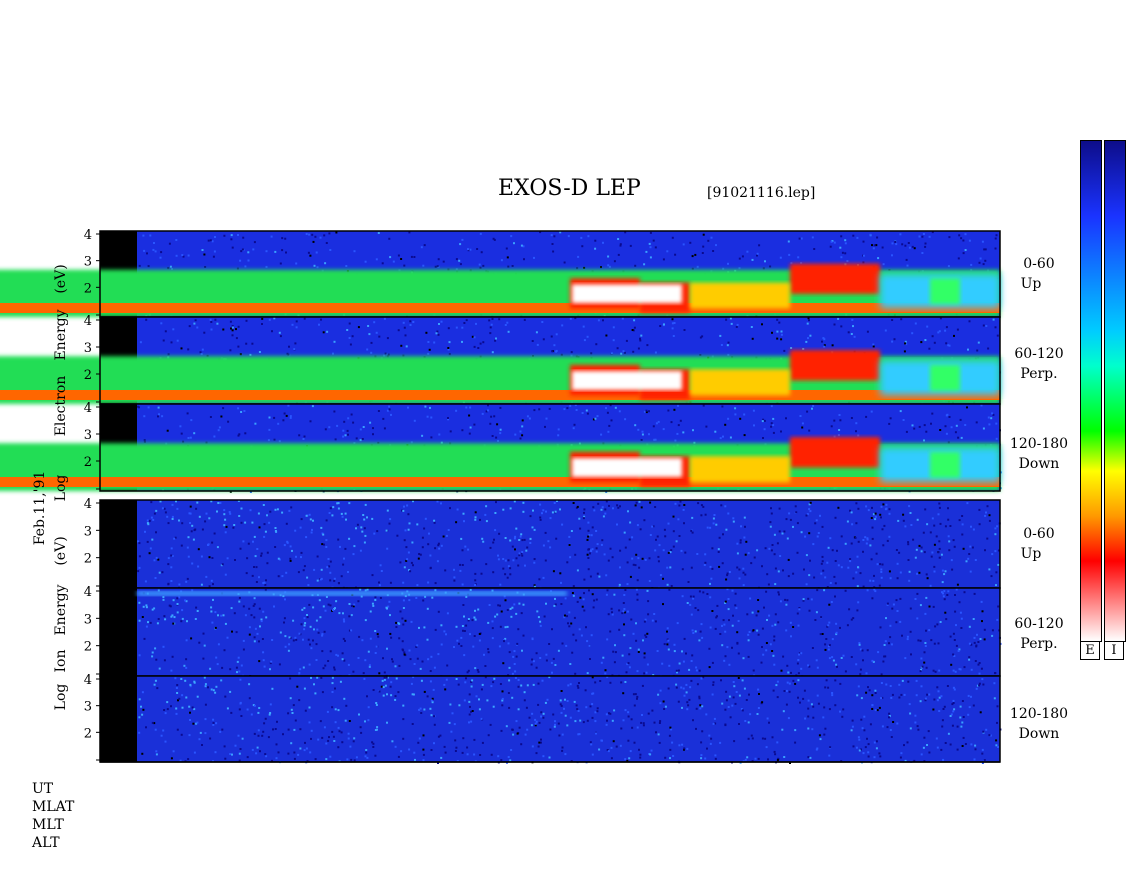 The image size is (1130, 875). Describe the element at coordinates (352, 593) in the screenshot. I see `panel-4-burst` at that location.